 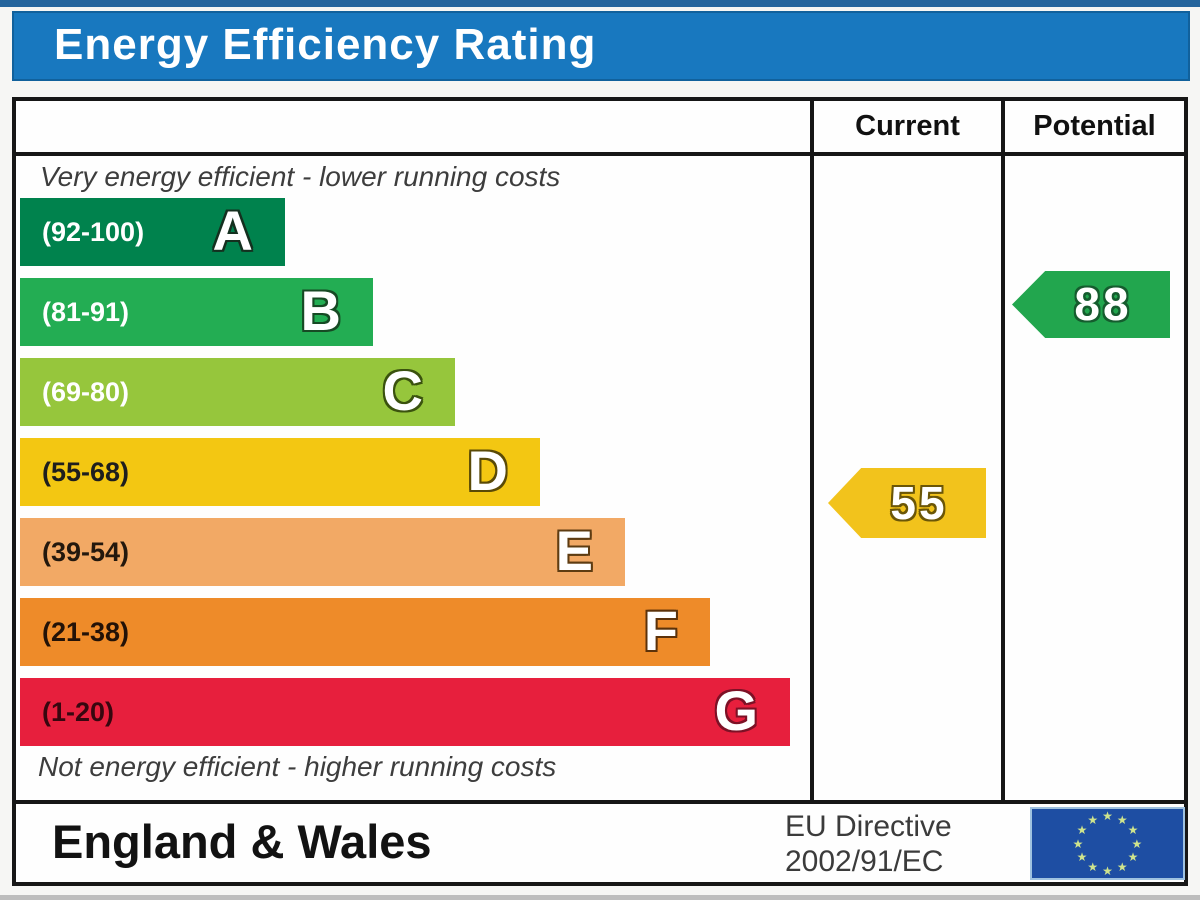 What do you see at coordinates (868, 826) in the screenshot?
I see `eu-directive-line1: EU Directive` at bounding box center [868, 826].